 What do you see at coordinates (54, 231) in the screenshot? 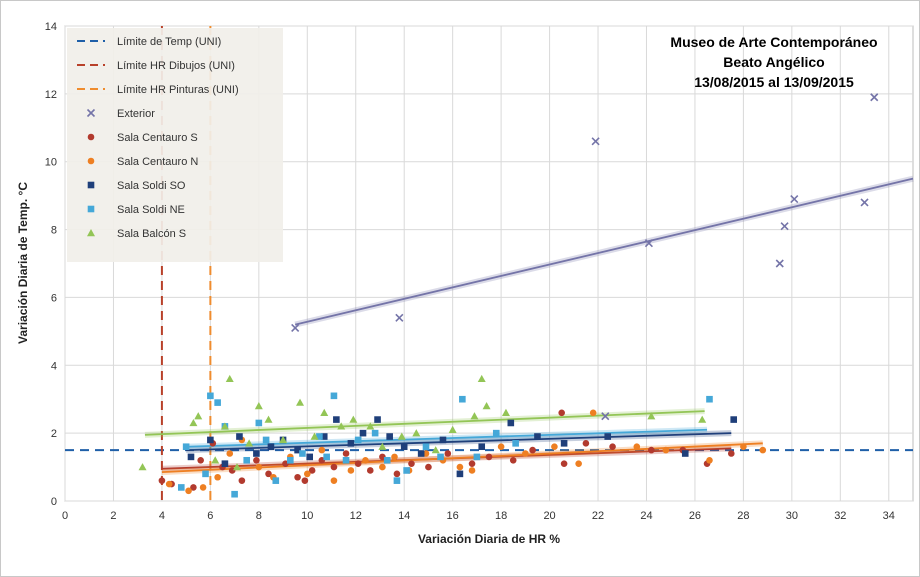
I see `y-tick-label: 8` at bounding box center [54, 231].